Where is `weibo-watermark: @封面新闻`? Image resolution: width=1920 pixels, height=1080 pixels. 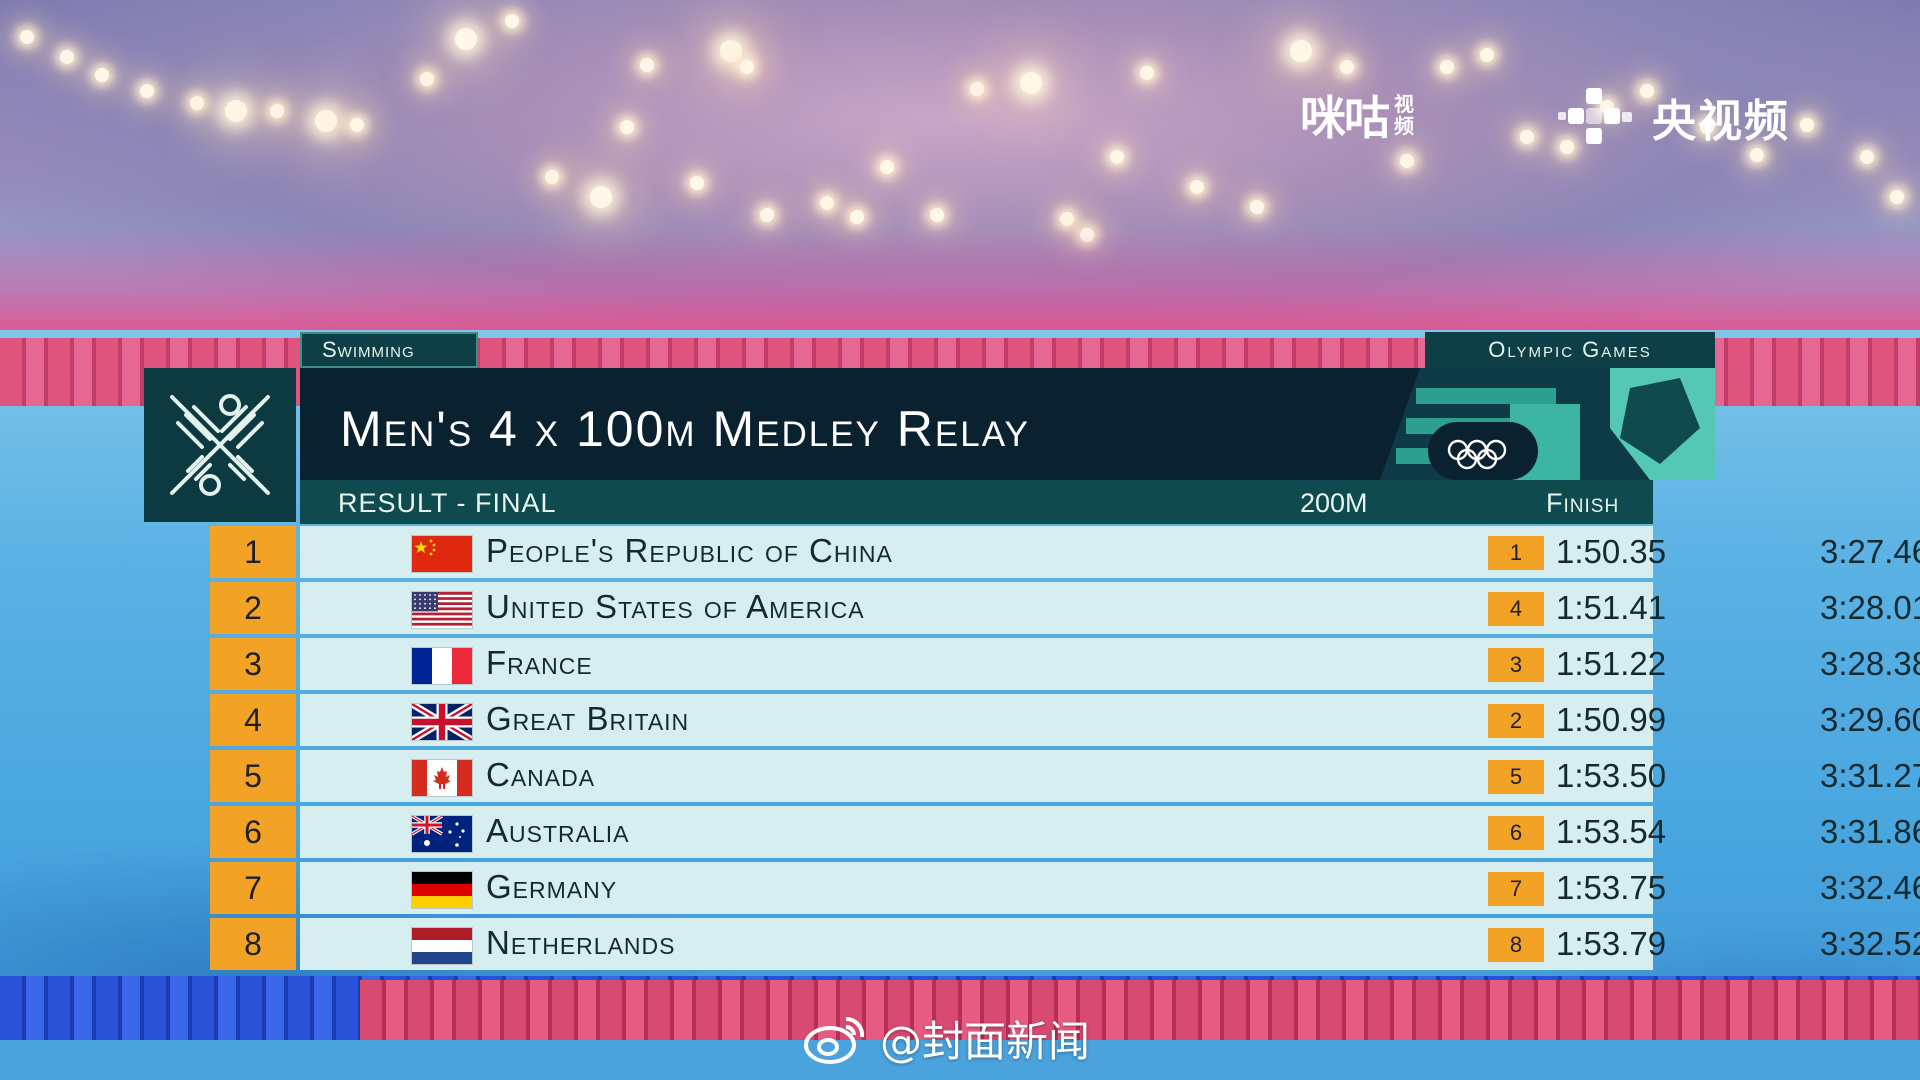
weibo-watermark: @封面新闻 is located at coordinates (945, 1038).